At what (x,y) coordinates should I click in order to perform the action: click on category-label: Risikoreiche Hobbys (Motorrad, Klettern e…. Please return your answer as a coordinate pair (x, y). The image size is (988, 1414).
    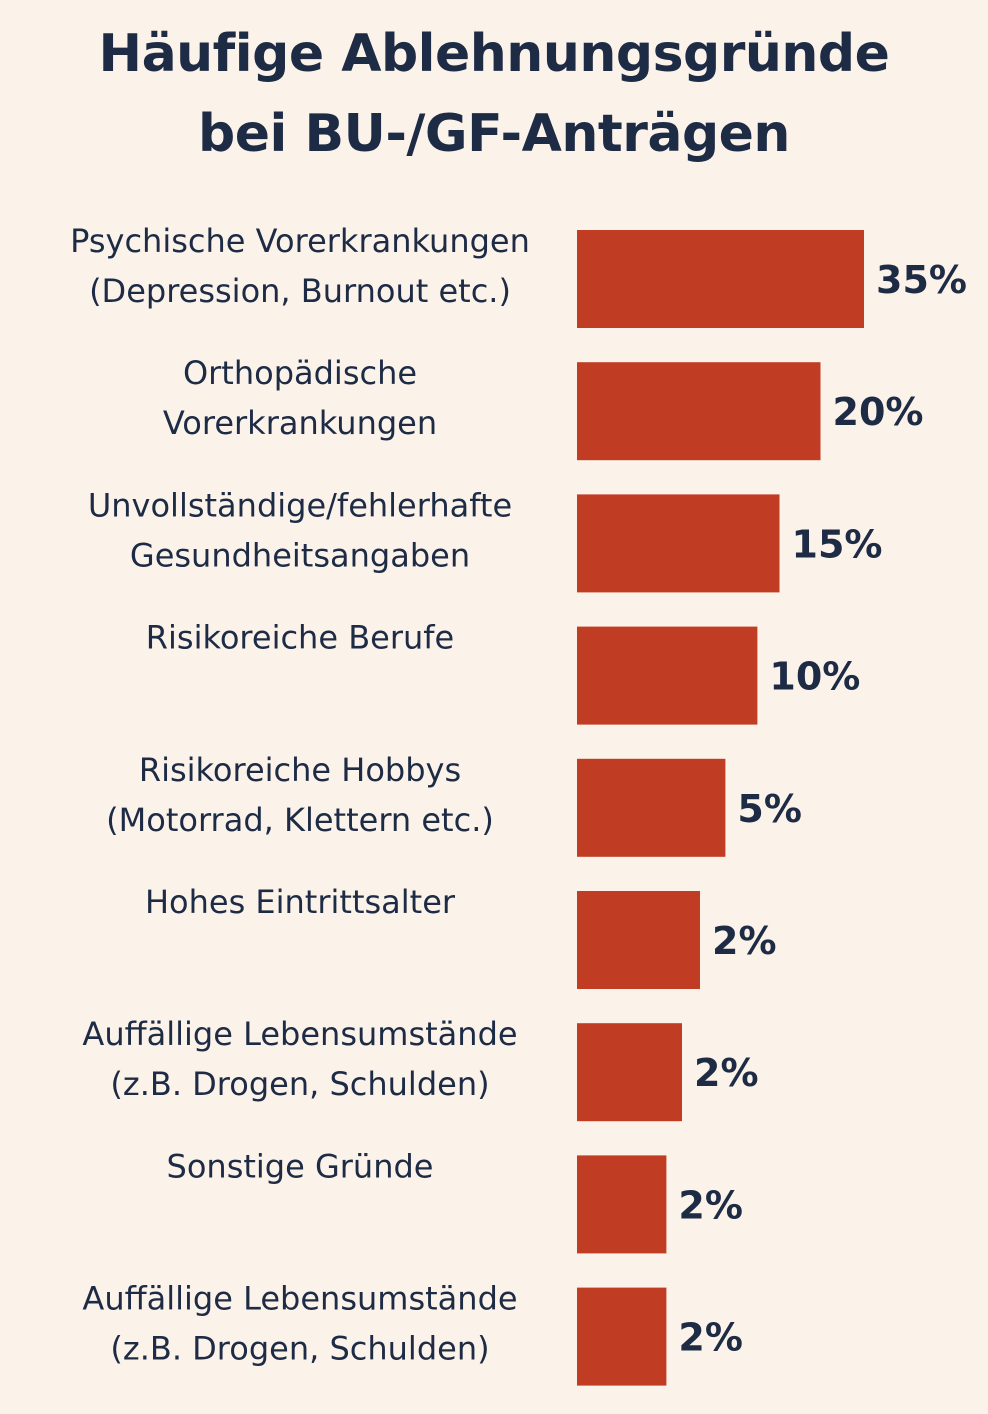
    Looking at the image, I should click on (300, 795).